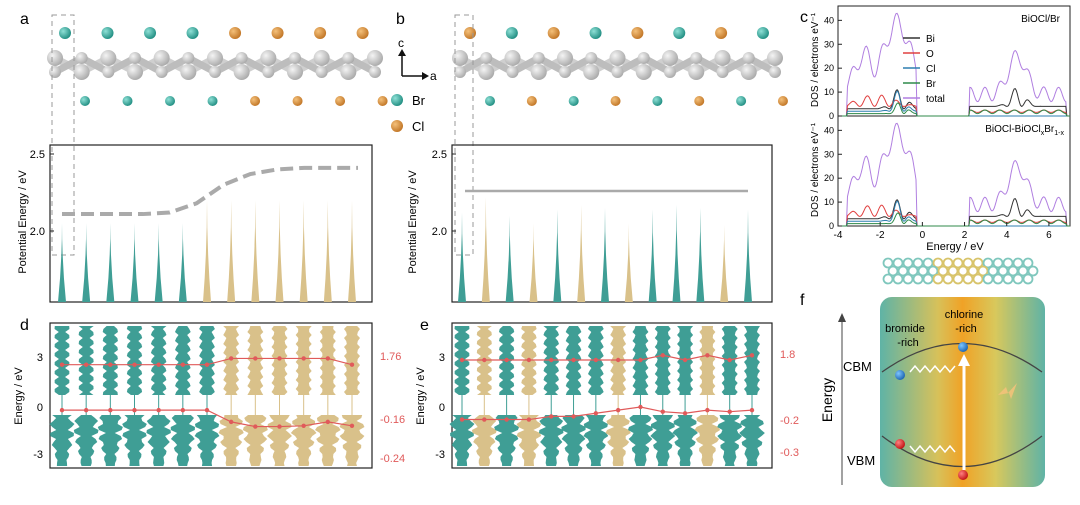  I want to click on violins-d, so click(207, 396).